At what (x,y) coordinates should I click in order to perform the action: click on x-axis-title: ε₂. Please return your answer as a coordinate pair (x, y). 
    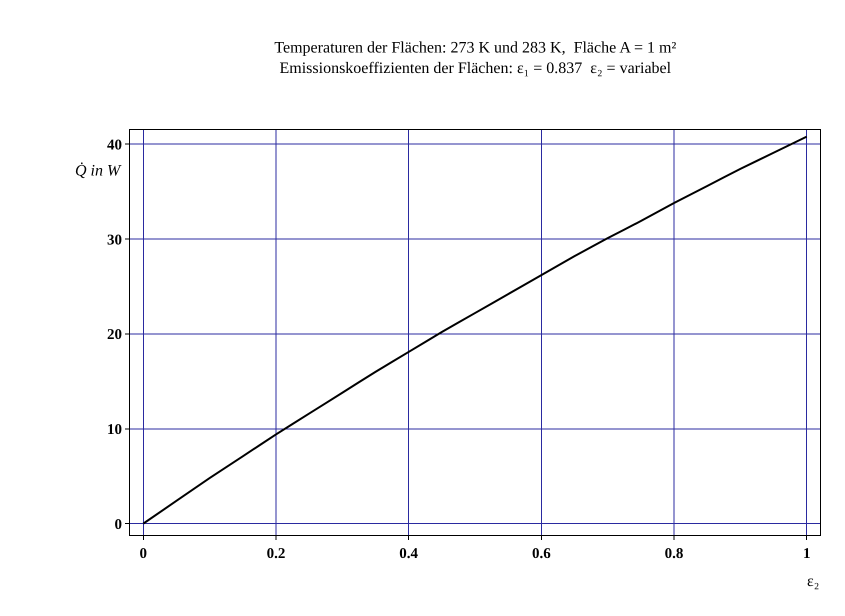
    Looking at the image, I should click on (813, 581).